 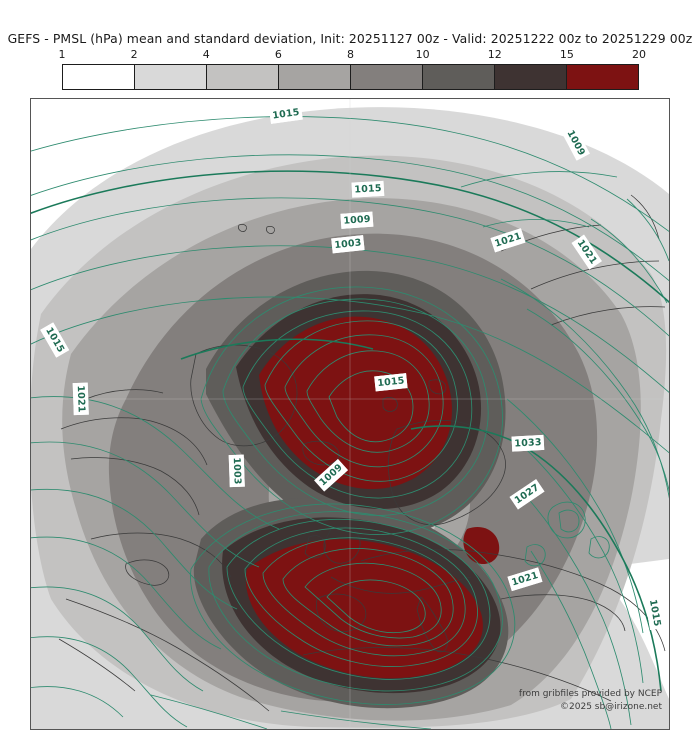 I want to click on colorbar-tick-labels: 1 2 4 6 8 10 12 15 20, so click(x=352, y=56).